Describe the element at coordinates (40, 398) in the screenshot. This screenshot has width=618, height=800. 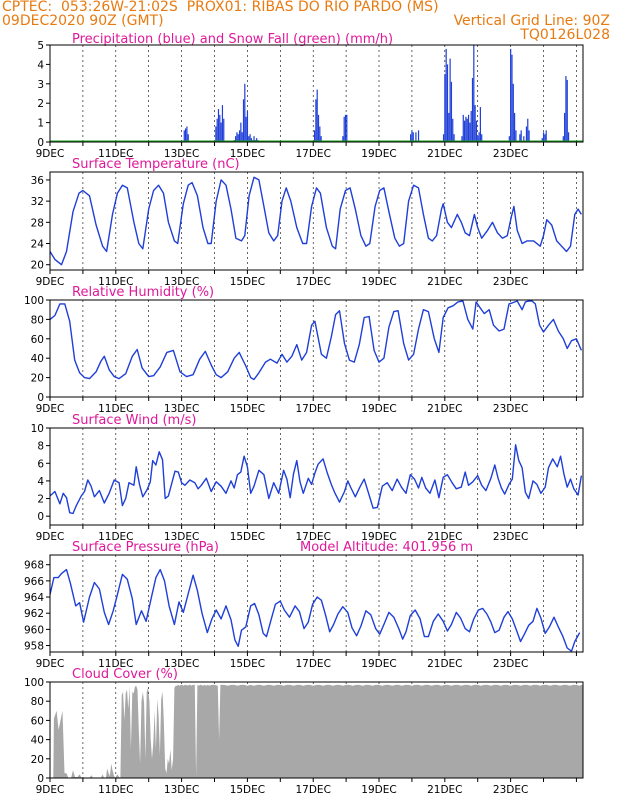
I see `y-tick-label: 0` at that location.